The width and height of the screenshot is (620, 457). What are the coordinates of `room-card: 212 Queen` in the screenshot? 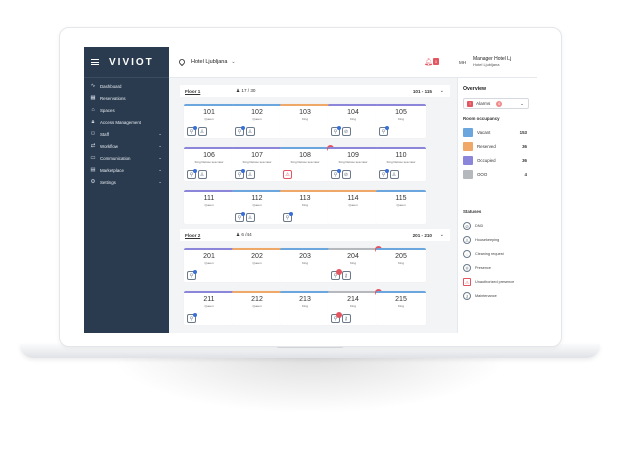 It's located at (257, 308).